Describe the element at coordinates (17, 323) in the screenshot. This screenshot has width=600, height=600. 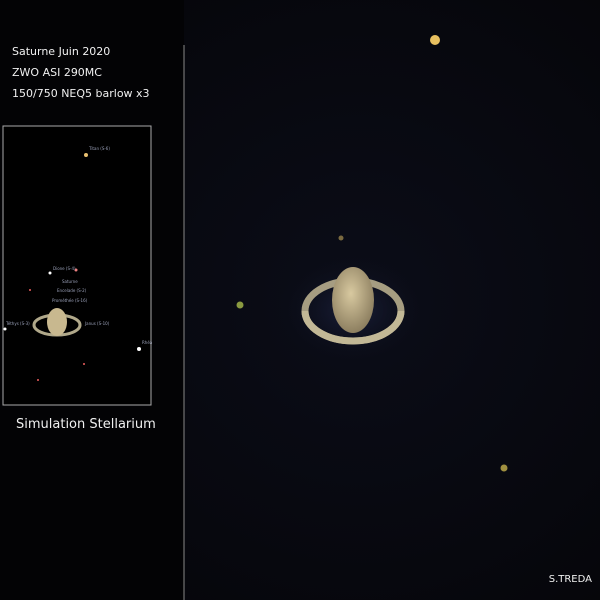
I see `moon-label: Téthys (S-3)` at that location.